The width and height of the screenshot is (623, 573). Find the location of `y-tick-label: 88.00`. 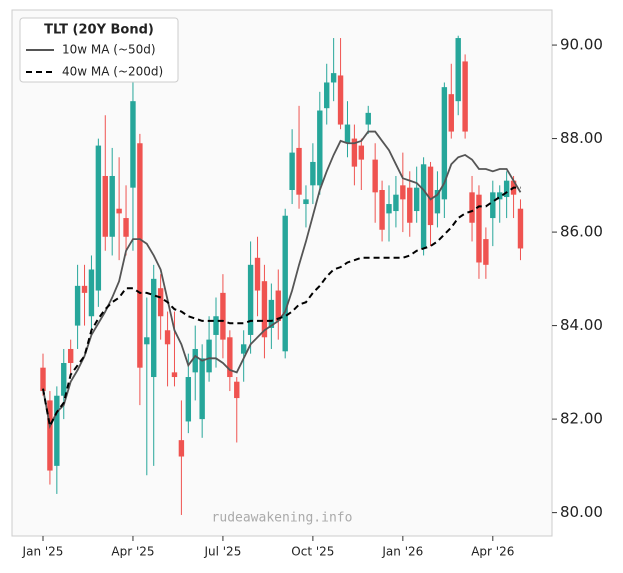

y-tick-label: 88.00 is located at coordinates (581, 138).